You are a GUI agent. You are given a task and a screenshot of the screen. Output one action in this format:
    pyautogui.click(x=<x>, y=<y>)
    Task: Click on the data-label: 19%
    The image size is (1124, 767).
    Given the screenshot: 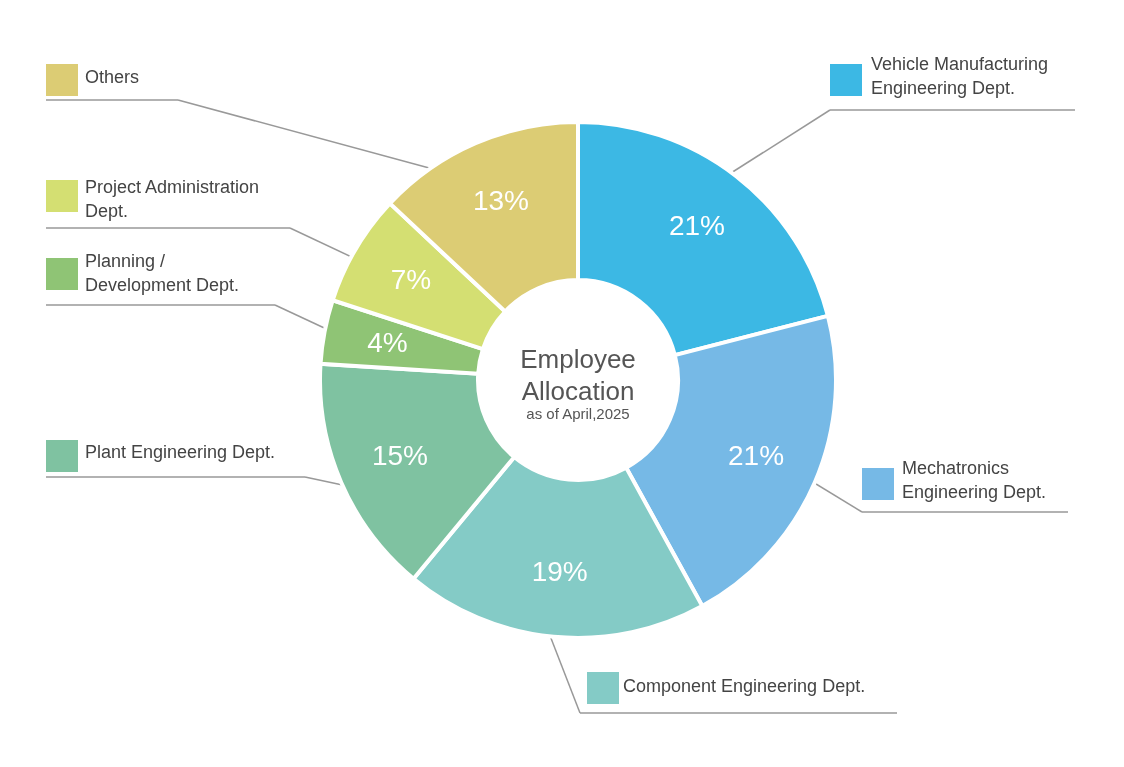 What is the action you would take?
    pyautogui.click(x=559, y=572)
    